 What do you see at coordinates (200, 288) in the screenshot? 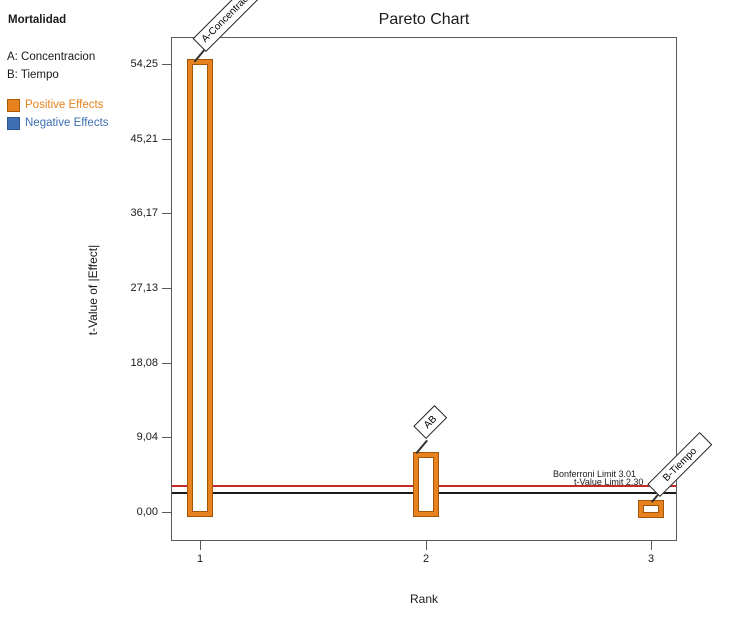
I see `bar-a-concentracion` at bounding box center [200, 288].